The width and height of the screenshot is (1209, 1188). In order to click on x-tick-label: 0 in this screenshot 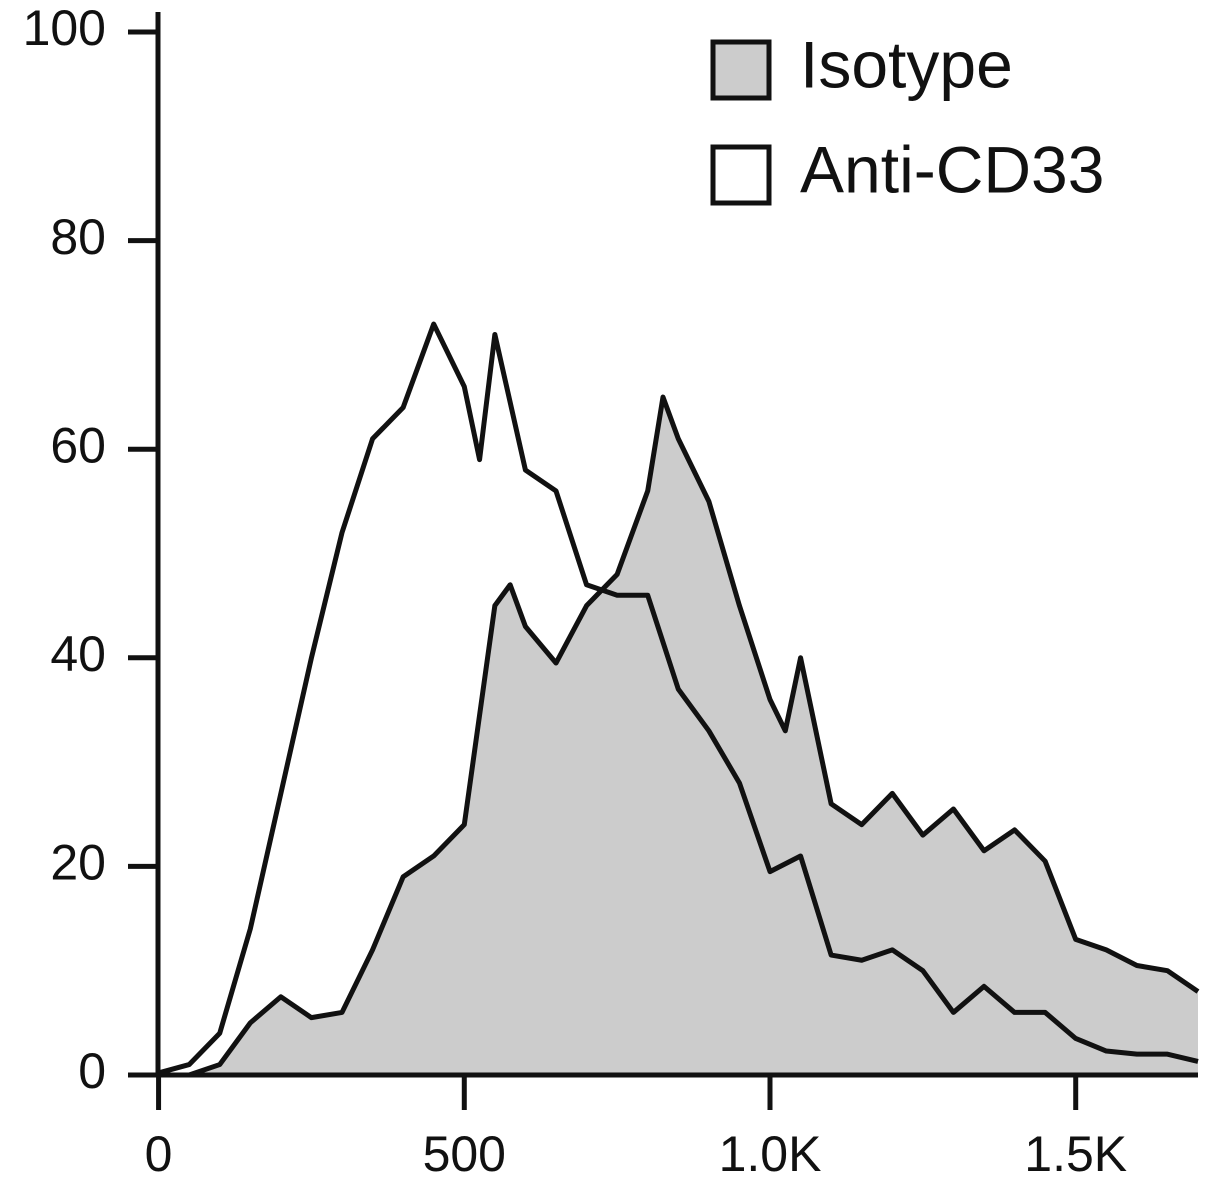, I will do `click(159, 1154)`.